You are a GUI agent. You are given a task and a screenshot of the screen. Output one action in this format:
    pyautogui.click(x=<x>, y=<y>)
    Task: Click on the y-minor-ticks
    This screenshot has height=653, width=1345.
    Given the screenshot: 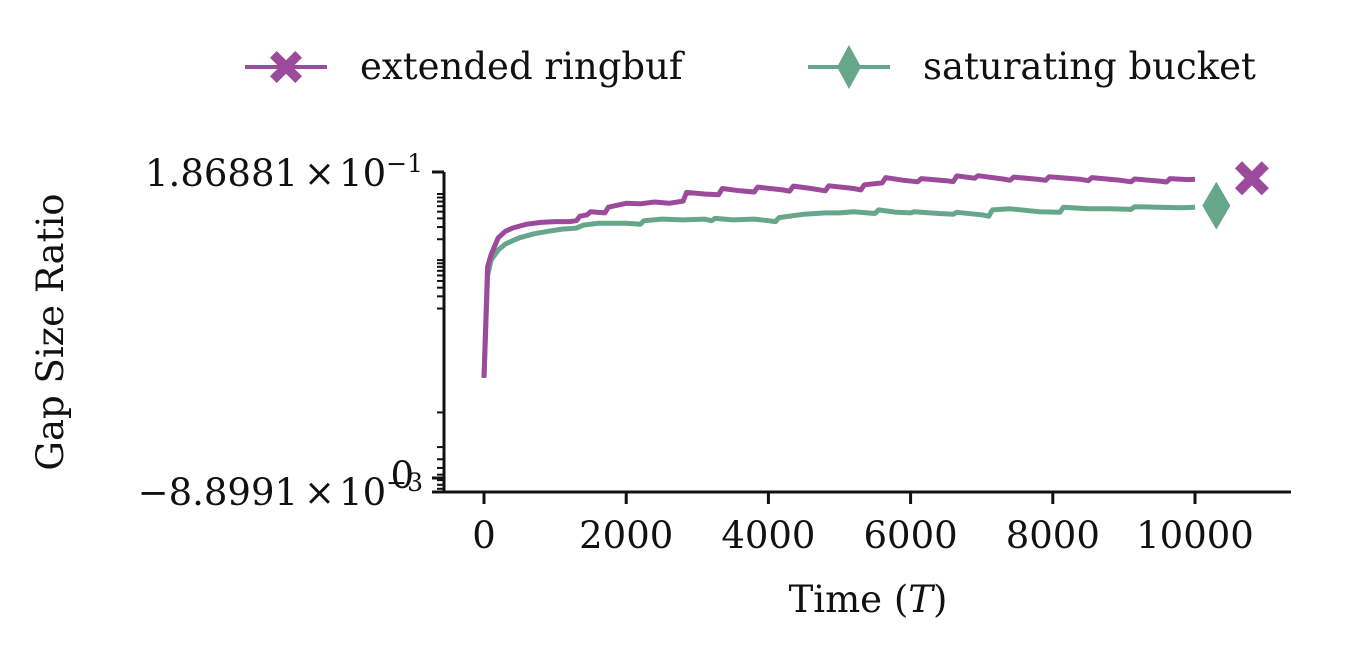 What is the action you would take?
    pyautogui.click(x=440, y=341)
    